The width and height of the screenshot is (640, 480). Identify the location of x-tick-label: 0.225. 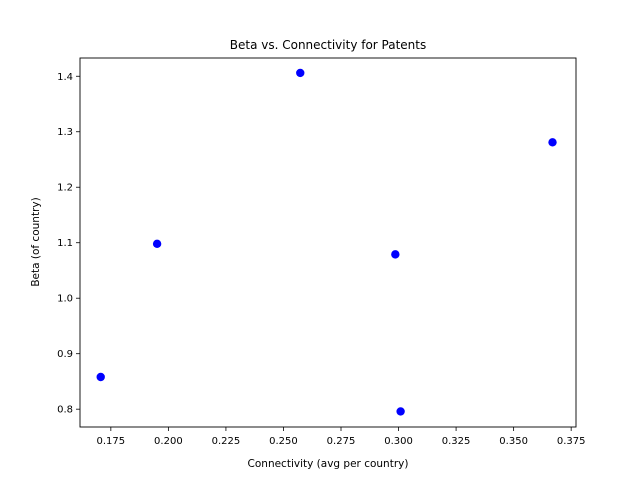
(226, 441).